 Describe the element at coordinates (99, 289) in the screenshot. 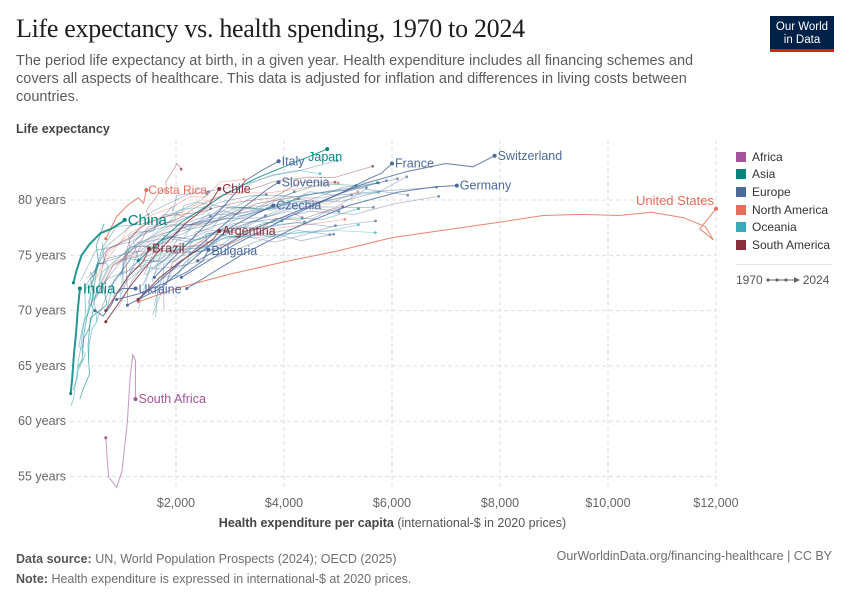

I see `series-label-india: India` at that location.